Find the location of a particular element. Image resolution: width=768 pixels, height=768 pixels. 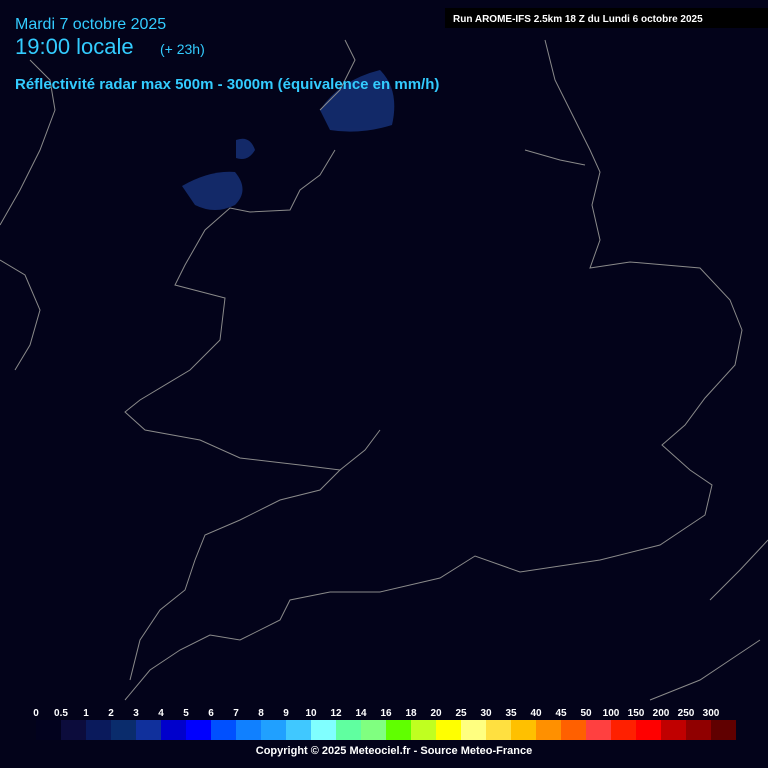

date: Mardi 7 octobre 2025 is located at coordinates (90, 24).